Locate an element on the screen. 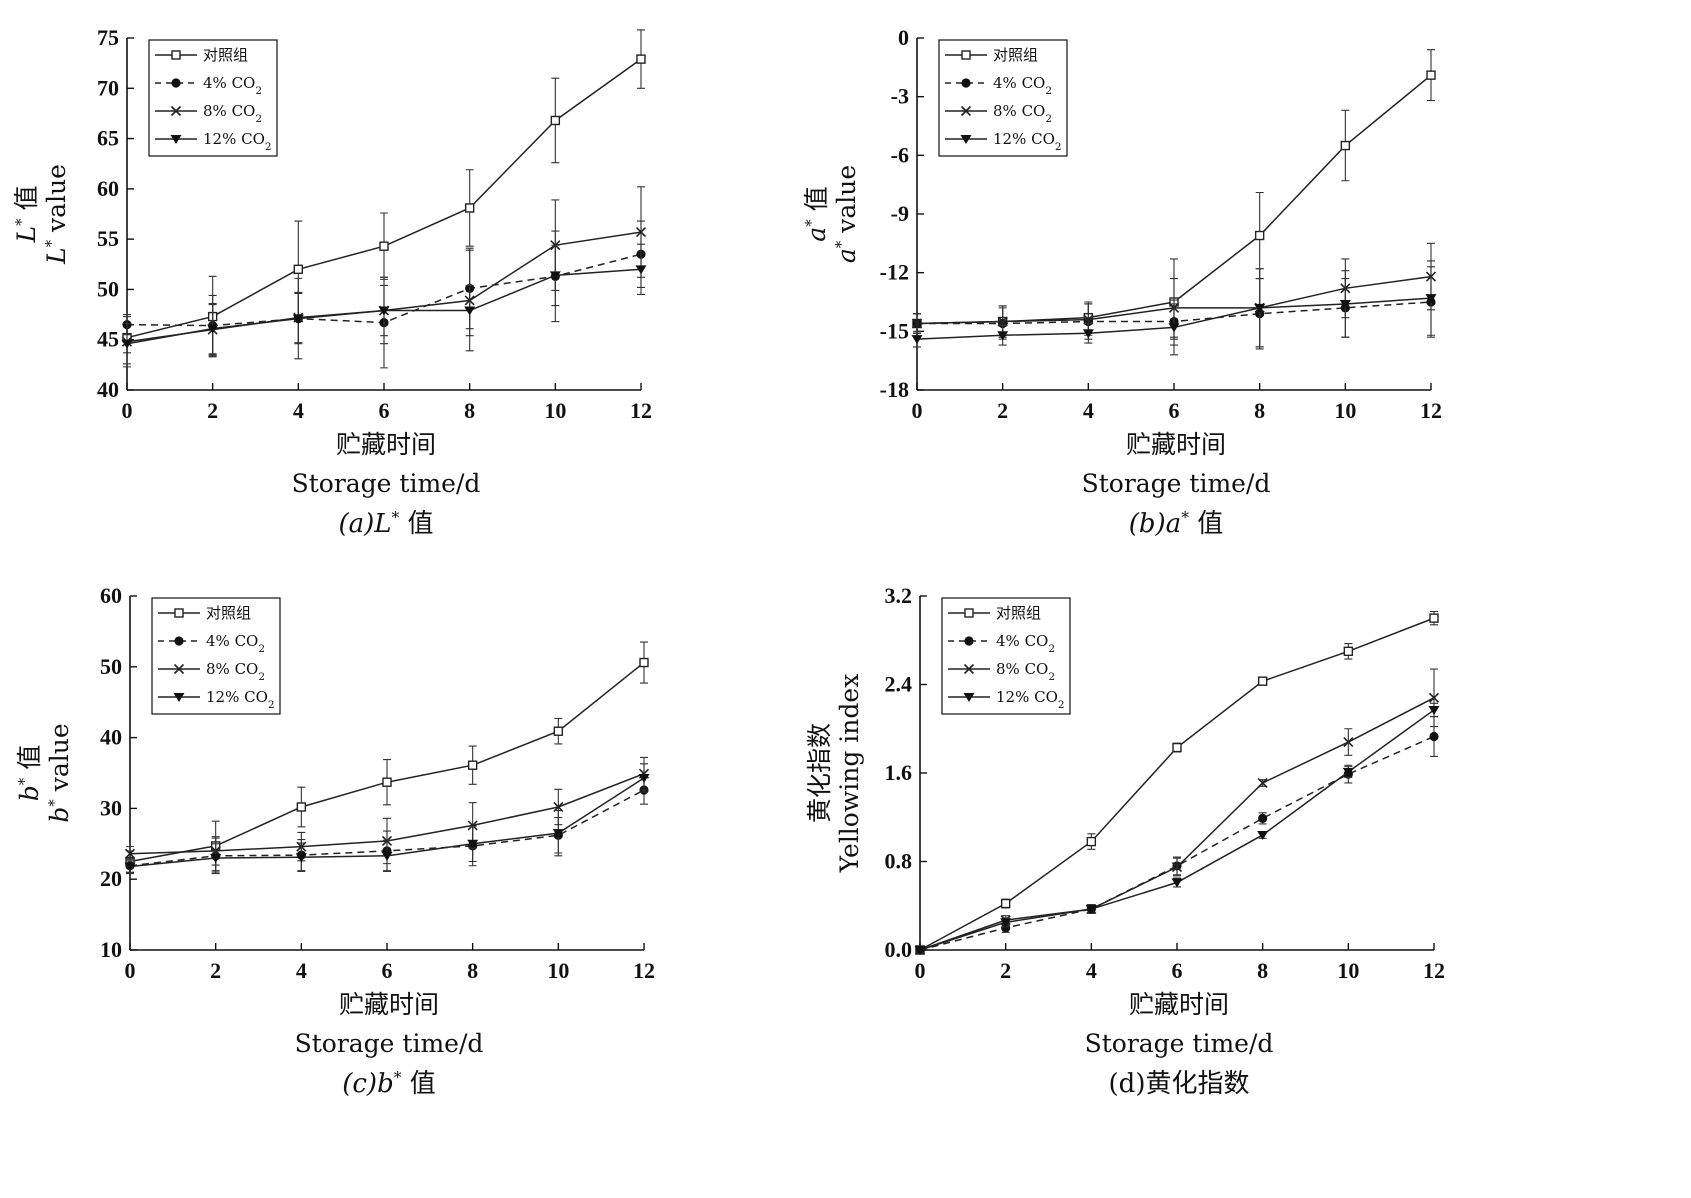 Image resolution: width=1691 pixels, height=1198 pixels. y-tick-label: 60 is located at coordinates (111, 595).